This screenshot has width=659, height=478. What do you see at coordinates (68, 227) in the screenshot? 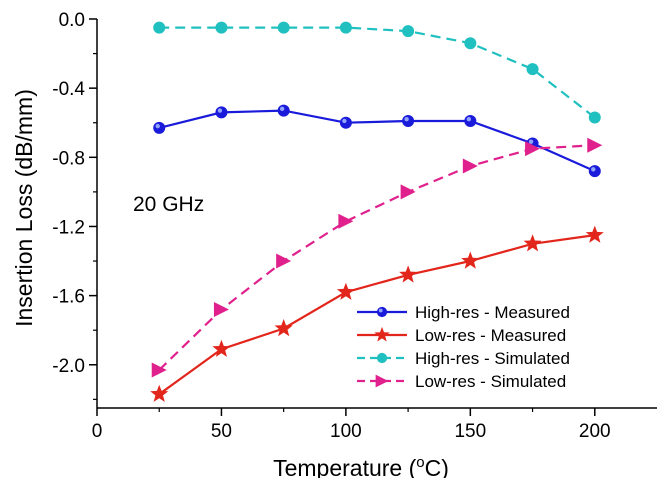
I see `y-tick-label: -1.2` at bounding box center [68, 227].